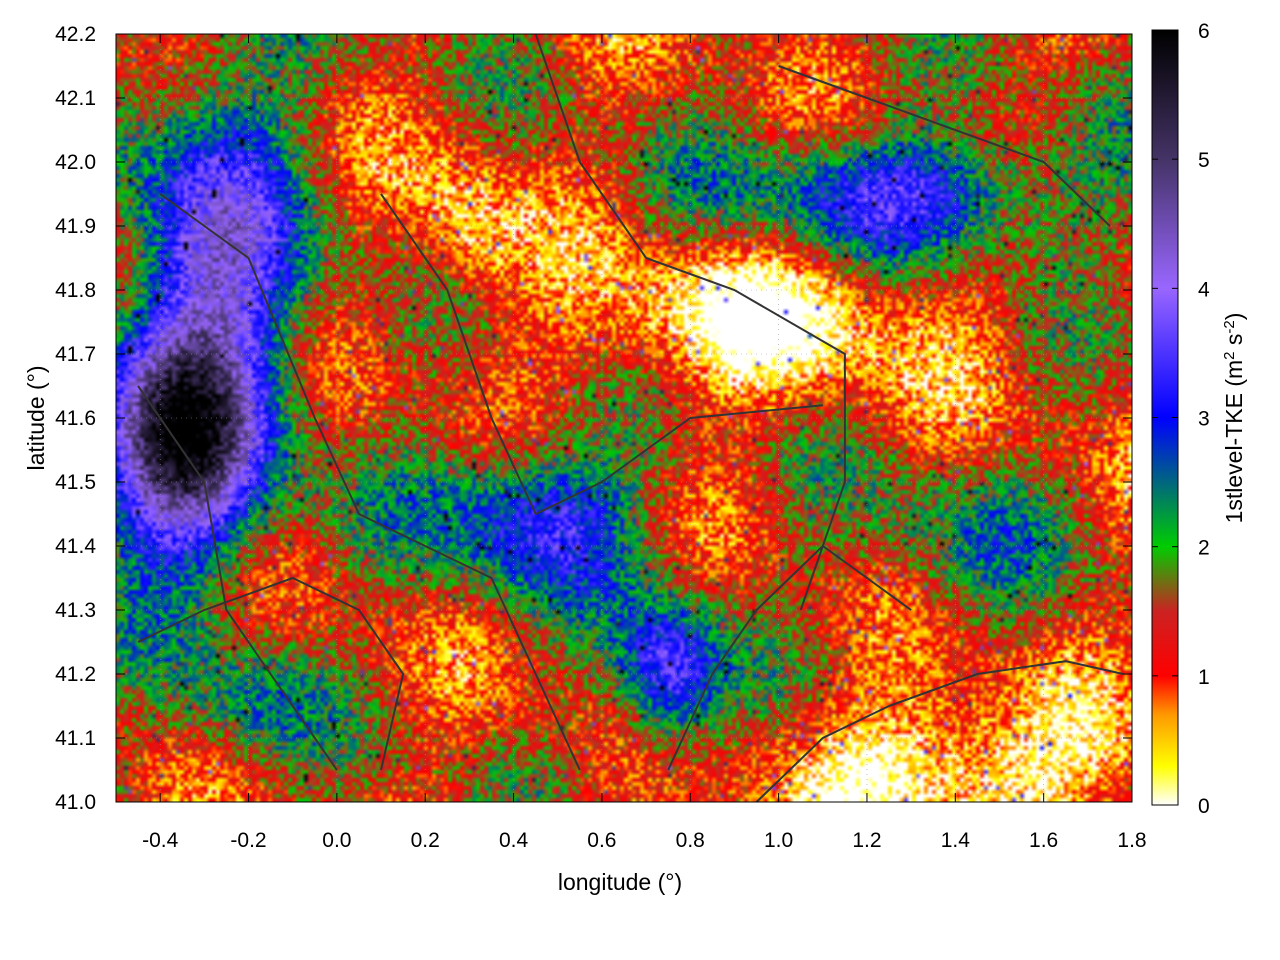 The height and width of the screenshot is (960, 1280). What do you see at coordinates (75, 674) in the screenshot?
I see `y-tick-label: 41.2` at bounding box center [75, 674].